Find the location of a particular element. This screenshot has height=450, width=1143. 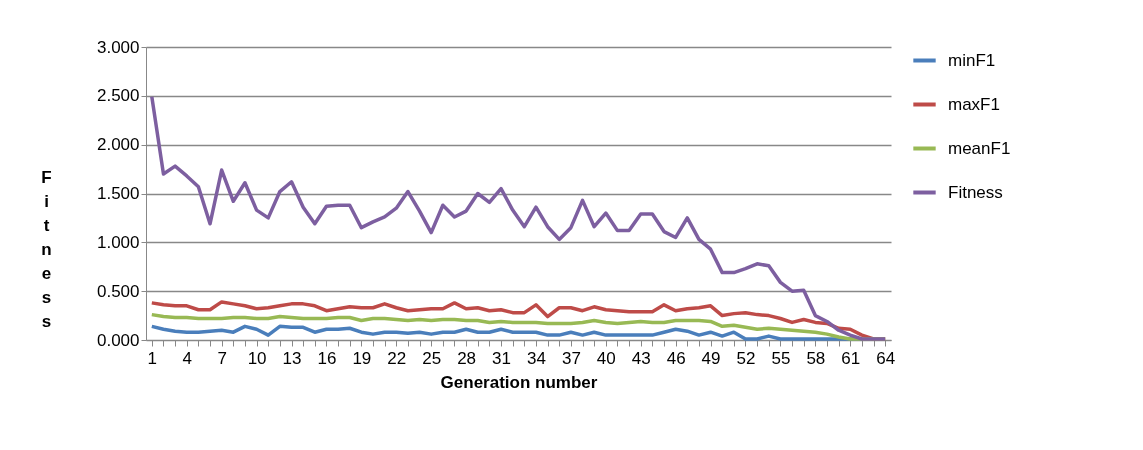

x-tick-label: 49 is located at coordinates (711, 358).